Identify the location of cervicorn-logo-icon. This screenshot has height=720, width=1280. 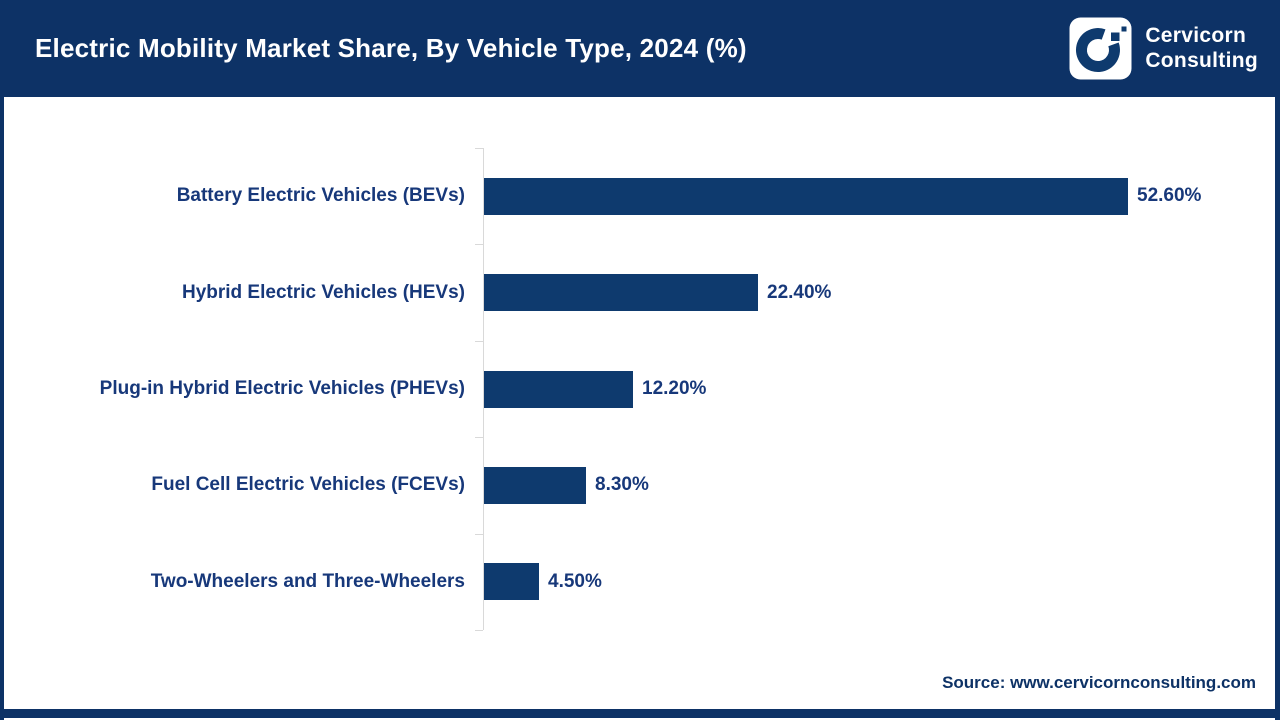
(1100, 48).